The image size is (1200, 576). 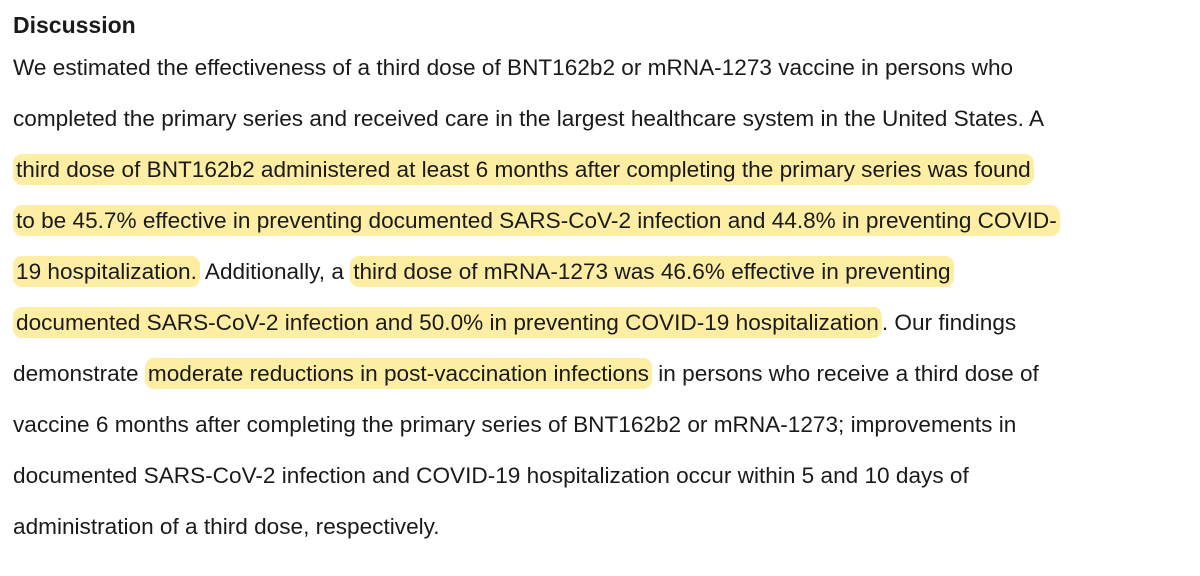 What do you see at coordinates (74, 25) in the screenshot?
I see `section-heading: Discussion` at bounding box center [74, 25].